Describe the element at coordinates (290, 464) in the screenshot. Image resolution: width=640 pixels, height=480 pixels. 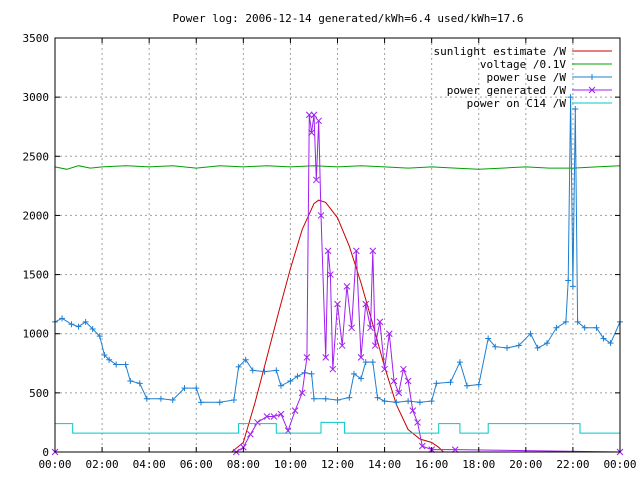
I see `x-tick-label: 10:00` at that location.